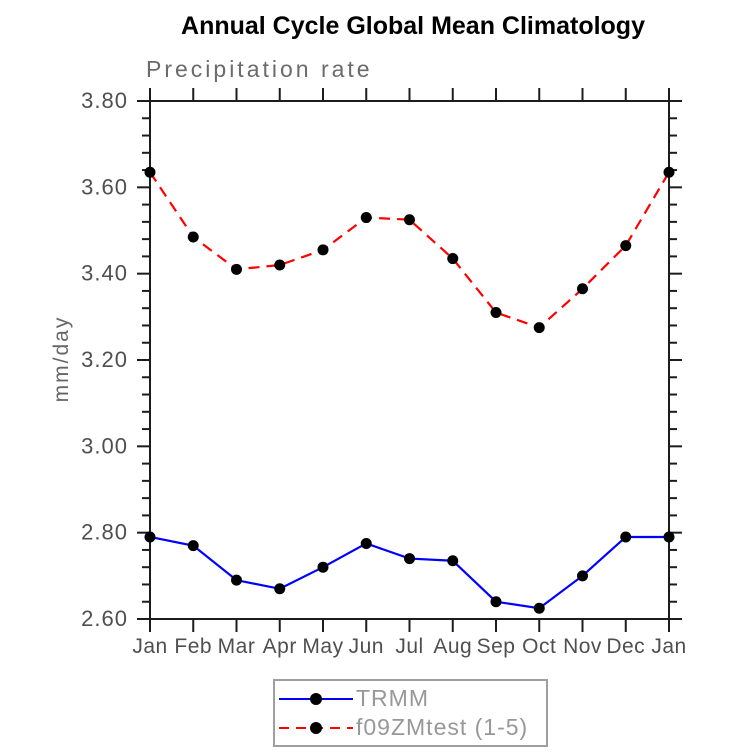 This screenshot has height=754, width=733. I want to click on x-tick-label: Mar, so click(237, 646).